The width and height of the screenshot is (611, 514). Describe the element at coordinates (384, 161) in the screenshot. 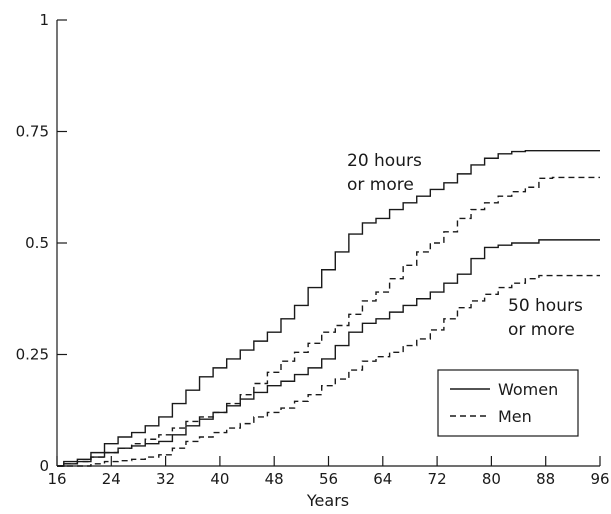

I see `annotation-20-hours-line-1: 20 hours` at that location.